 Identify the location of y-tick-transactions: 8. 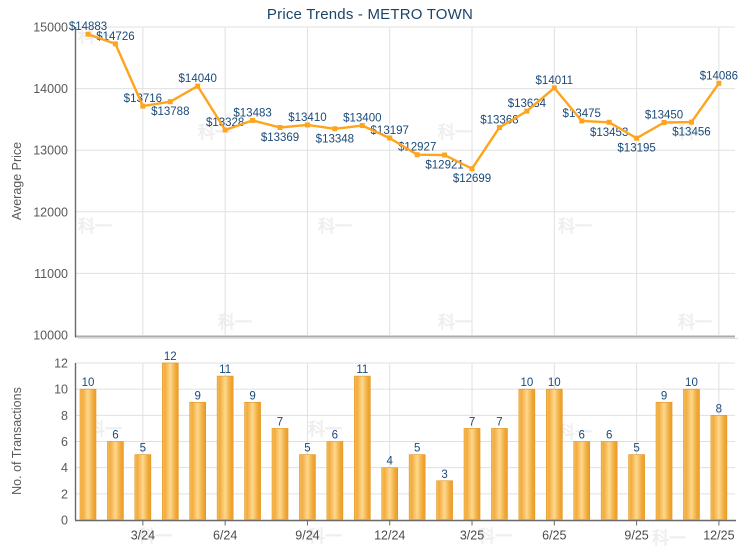
(64, 416).